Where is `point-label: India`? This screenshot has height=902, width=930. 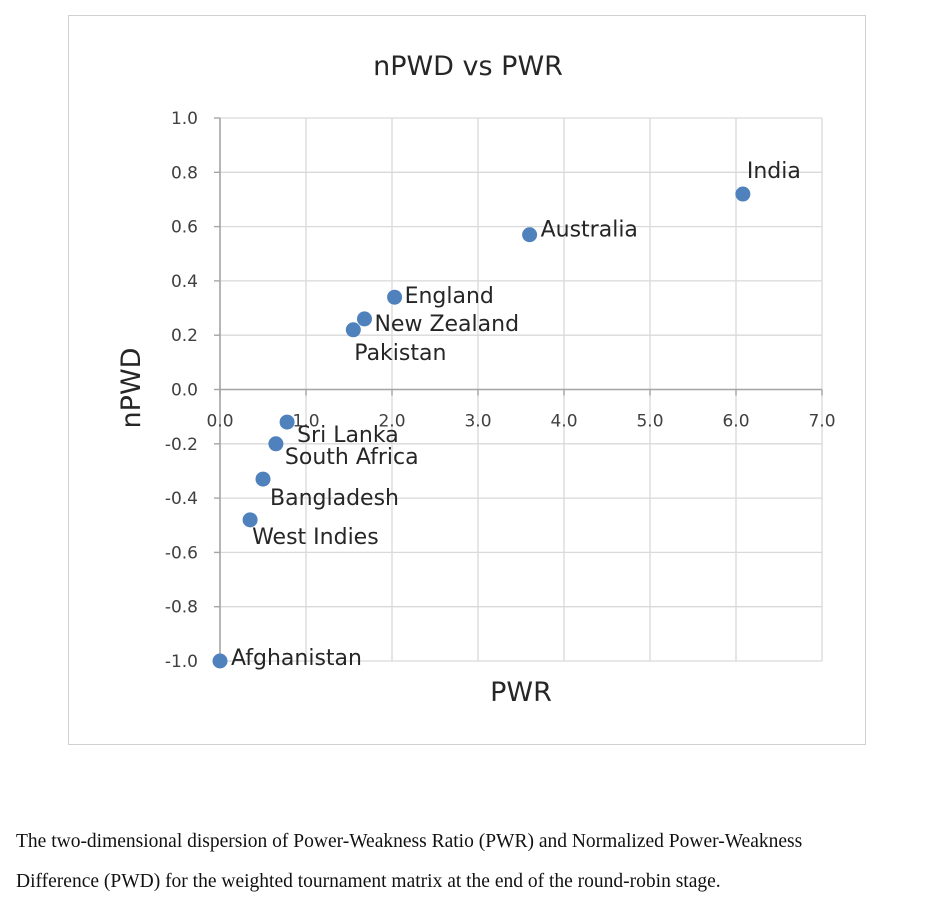
point-label: India is located at coordinates (774, 171).